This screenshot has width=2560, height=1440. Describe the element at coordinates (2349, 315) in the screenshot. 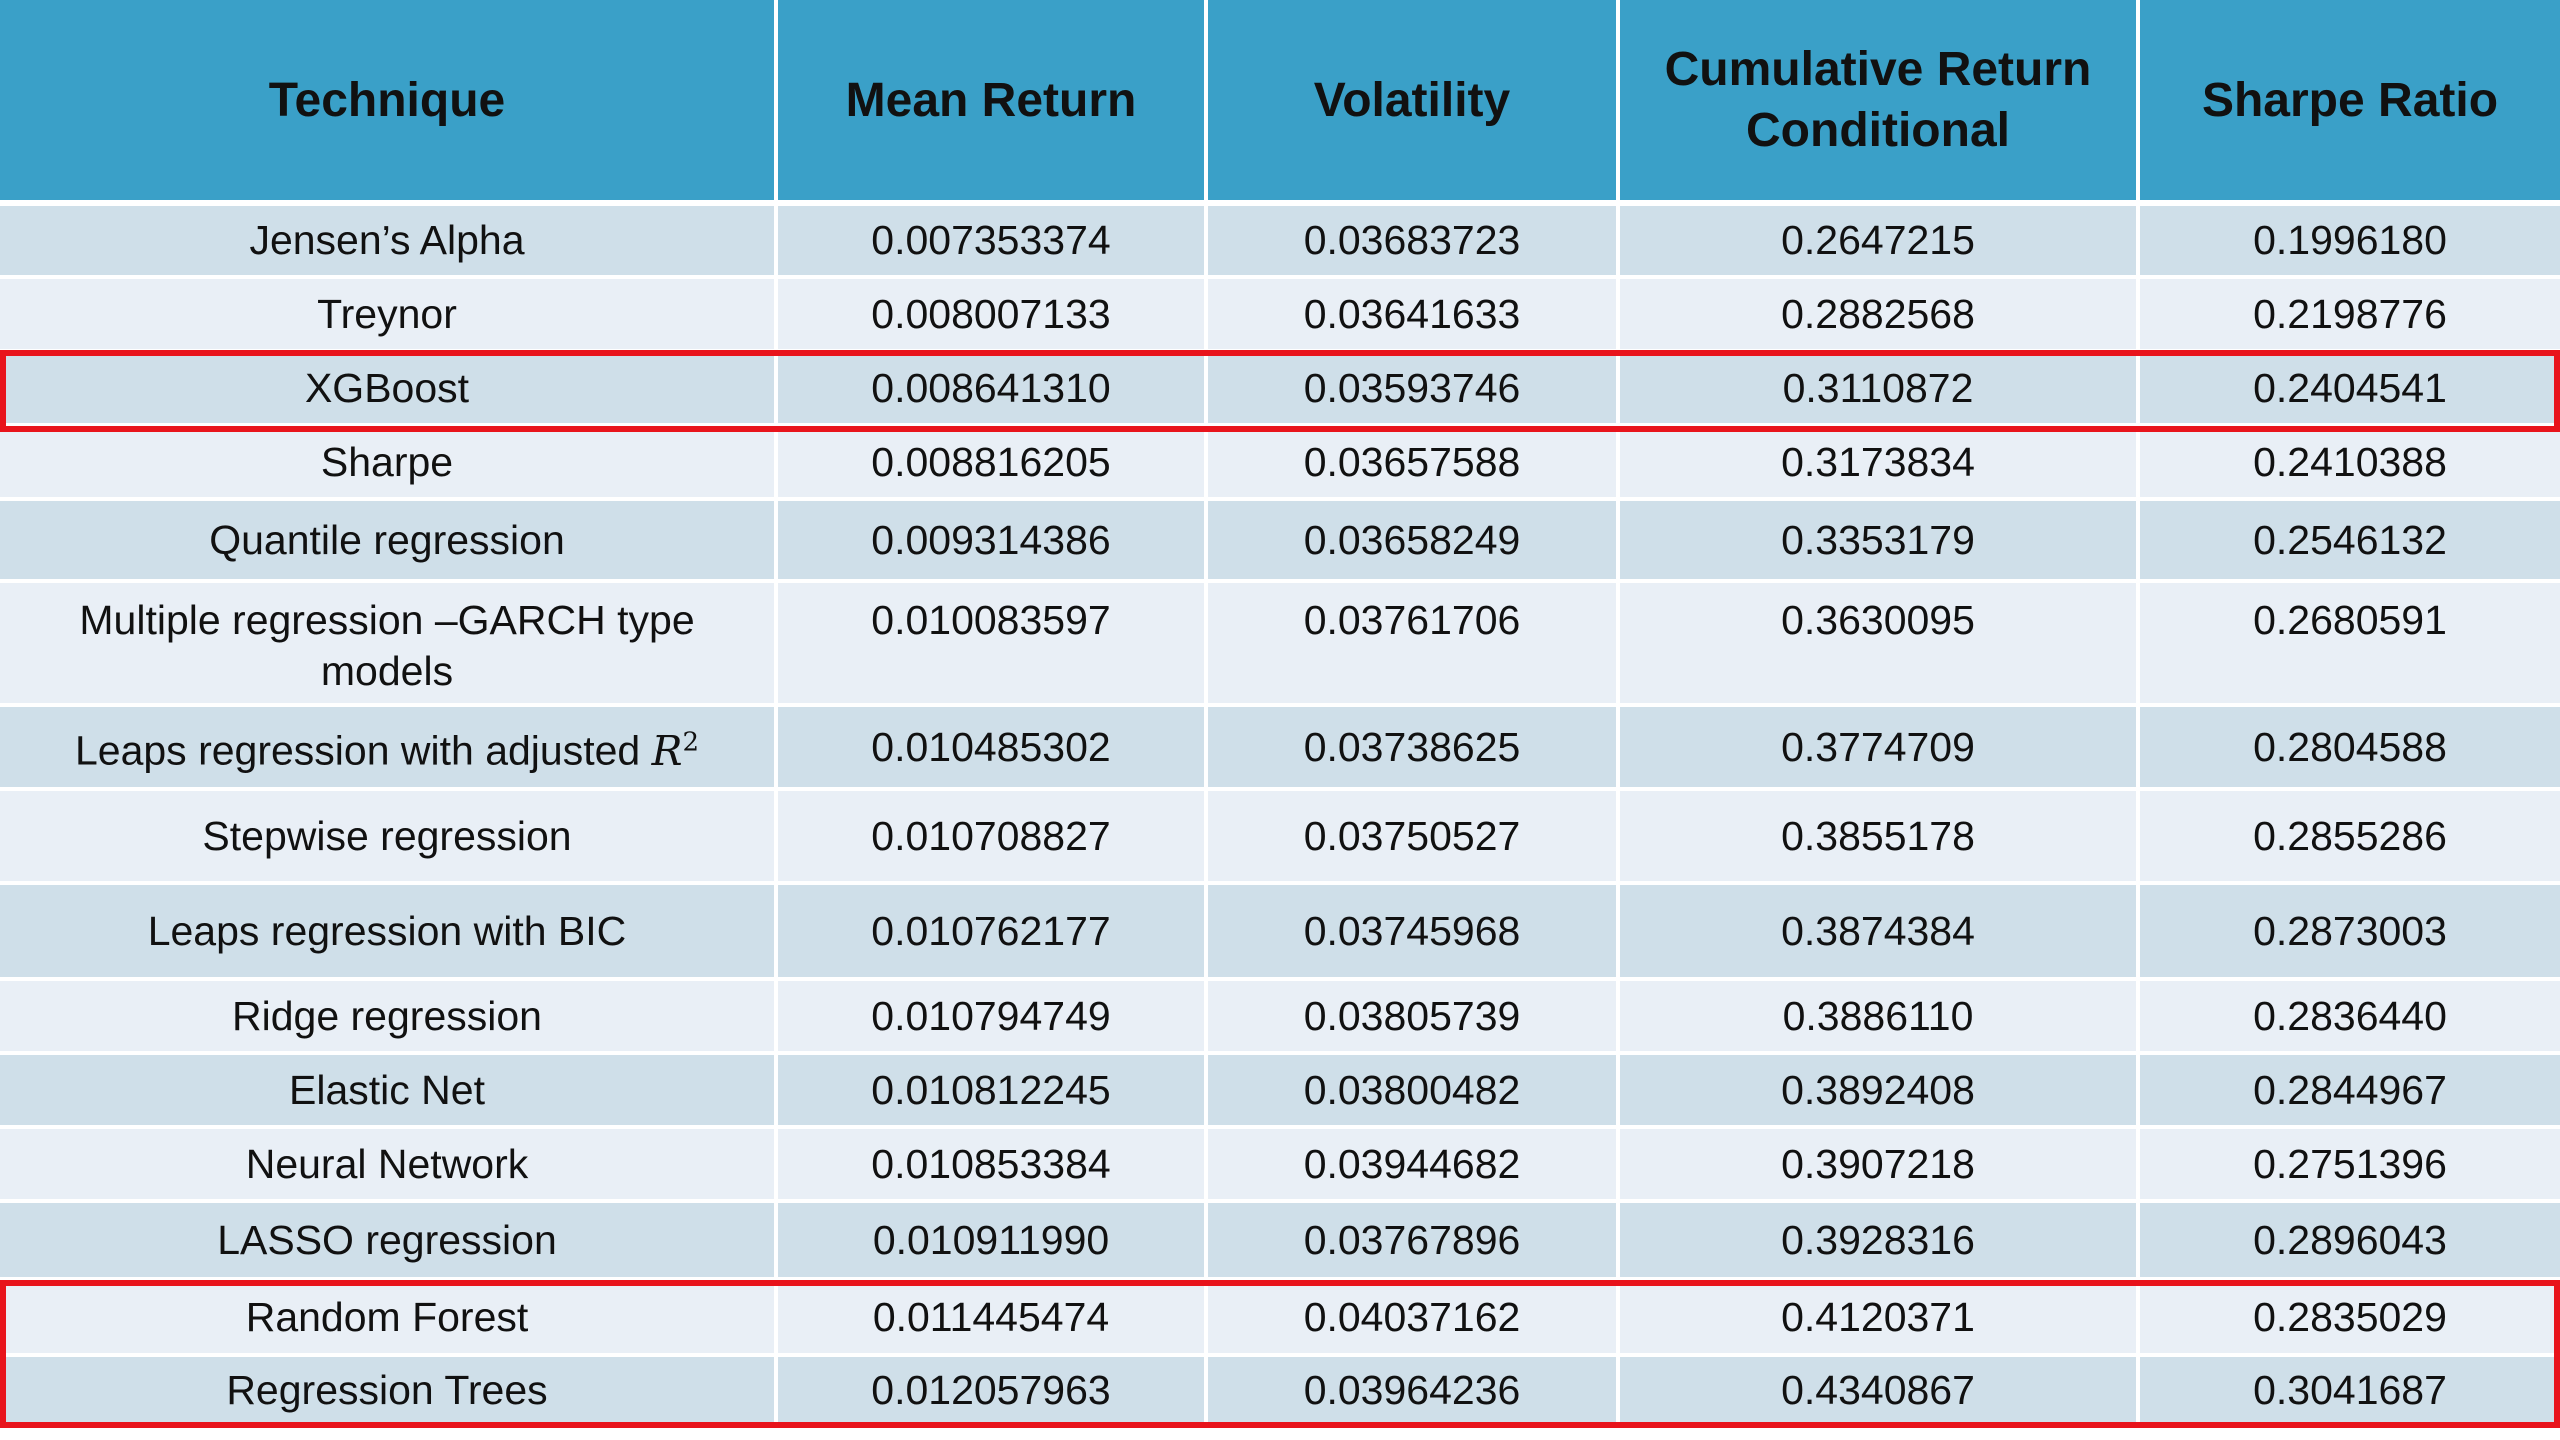

I see `cell-sharpe: 0.2198776` at that location.